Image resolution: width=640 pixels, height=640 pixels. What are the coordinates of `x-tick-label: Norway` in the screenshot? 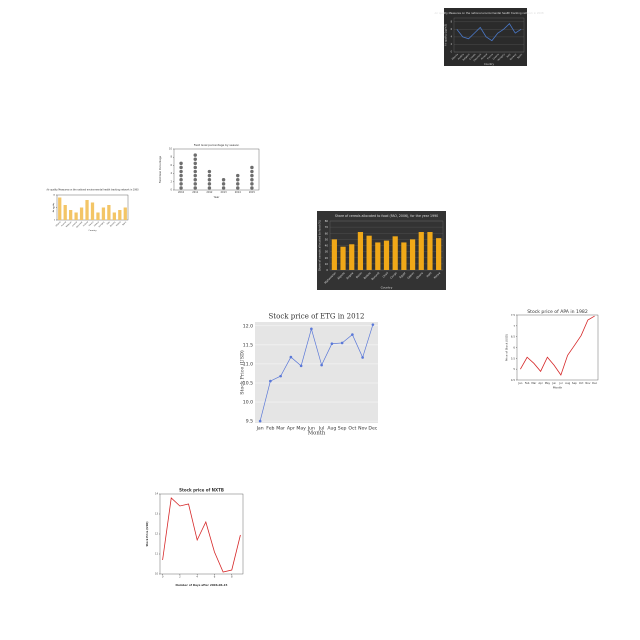 It's located at (513, 56).